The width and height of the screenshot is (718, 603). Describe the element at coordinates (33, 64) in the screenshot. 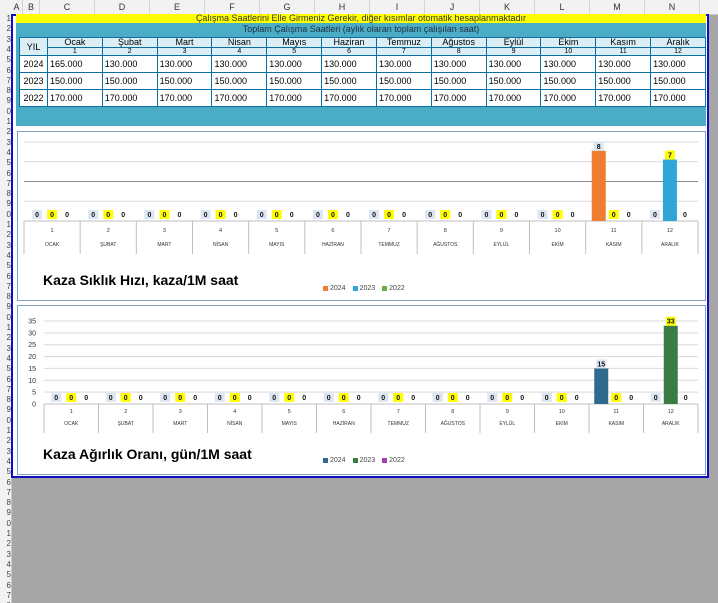

I see `year-cell: 2024` at that location.